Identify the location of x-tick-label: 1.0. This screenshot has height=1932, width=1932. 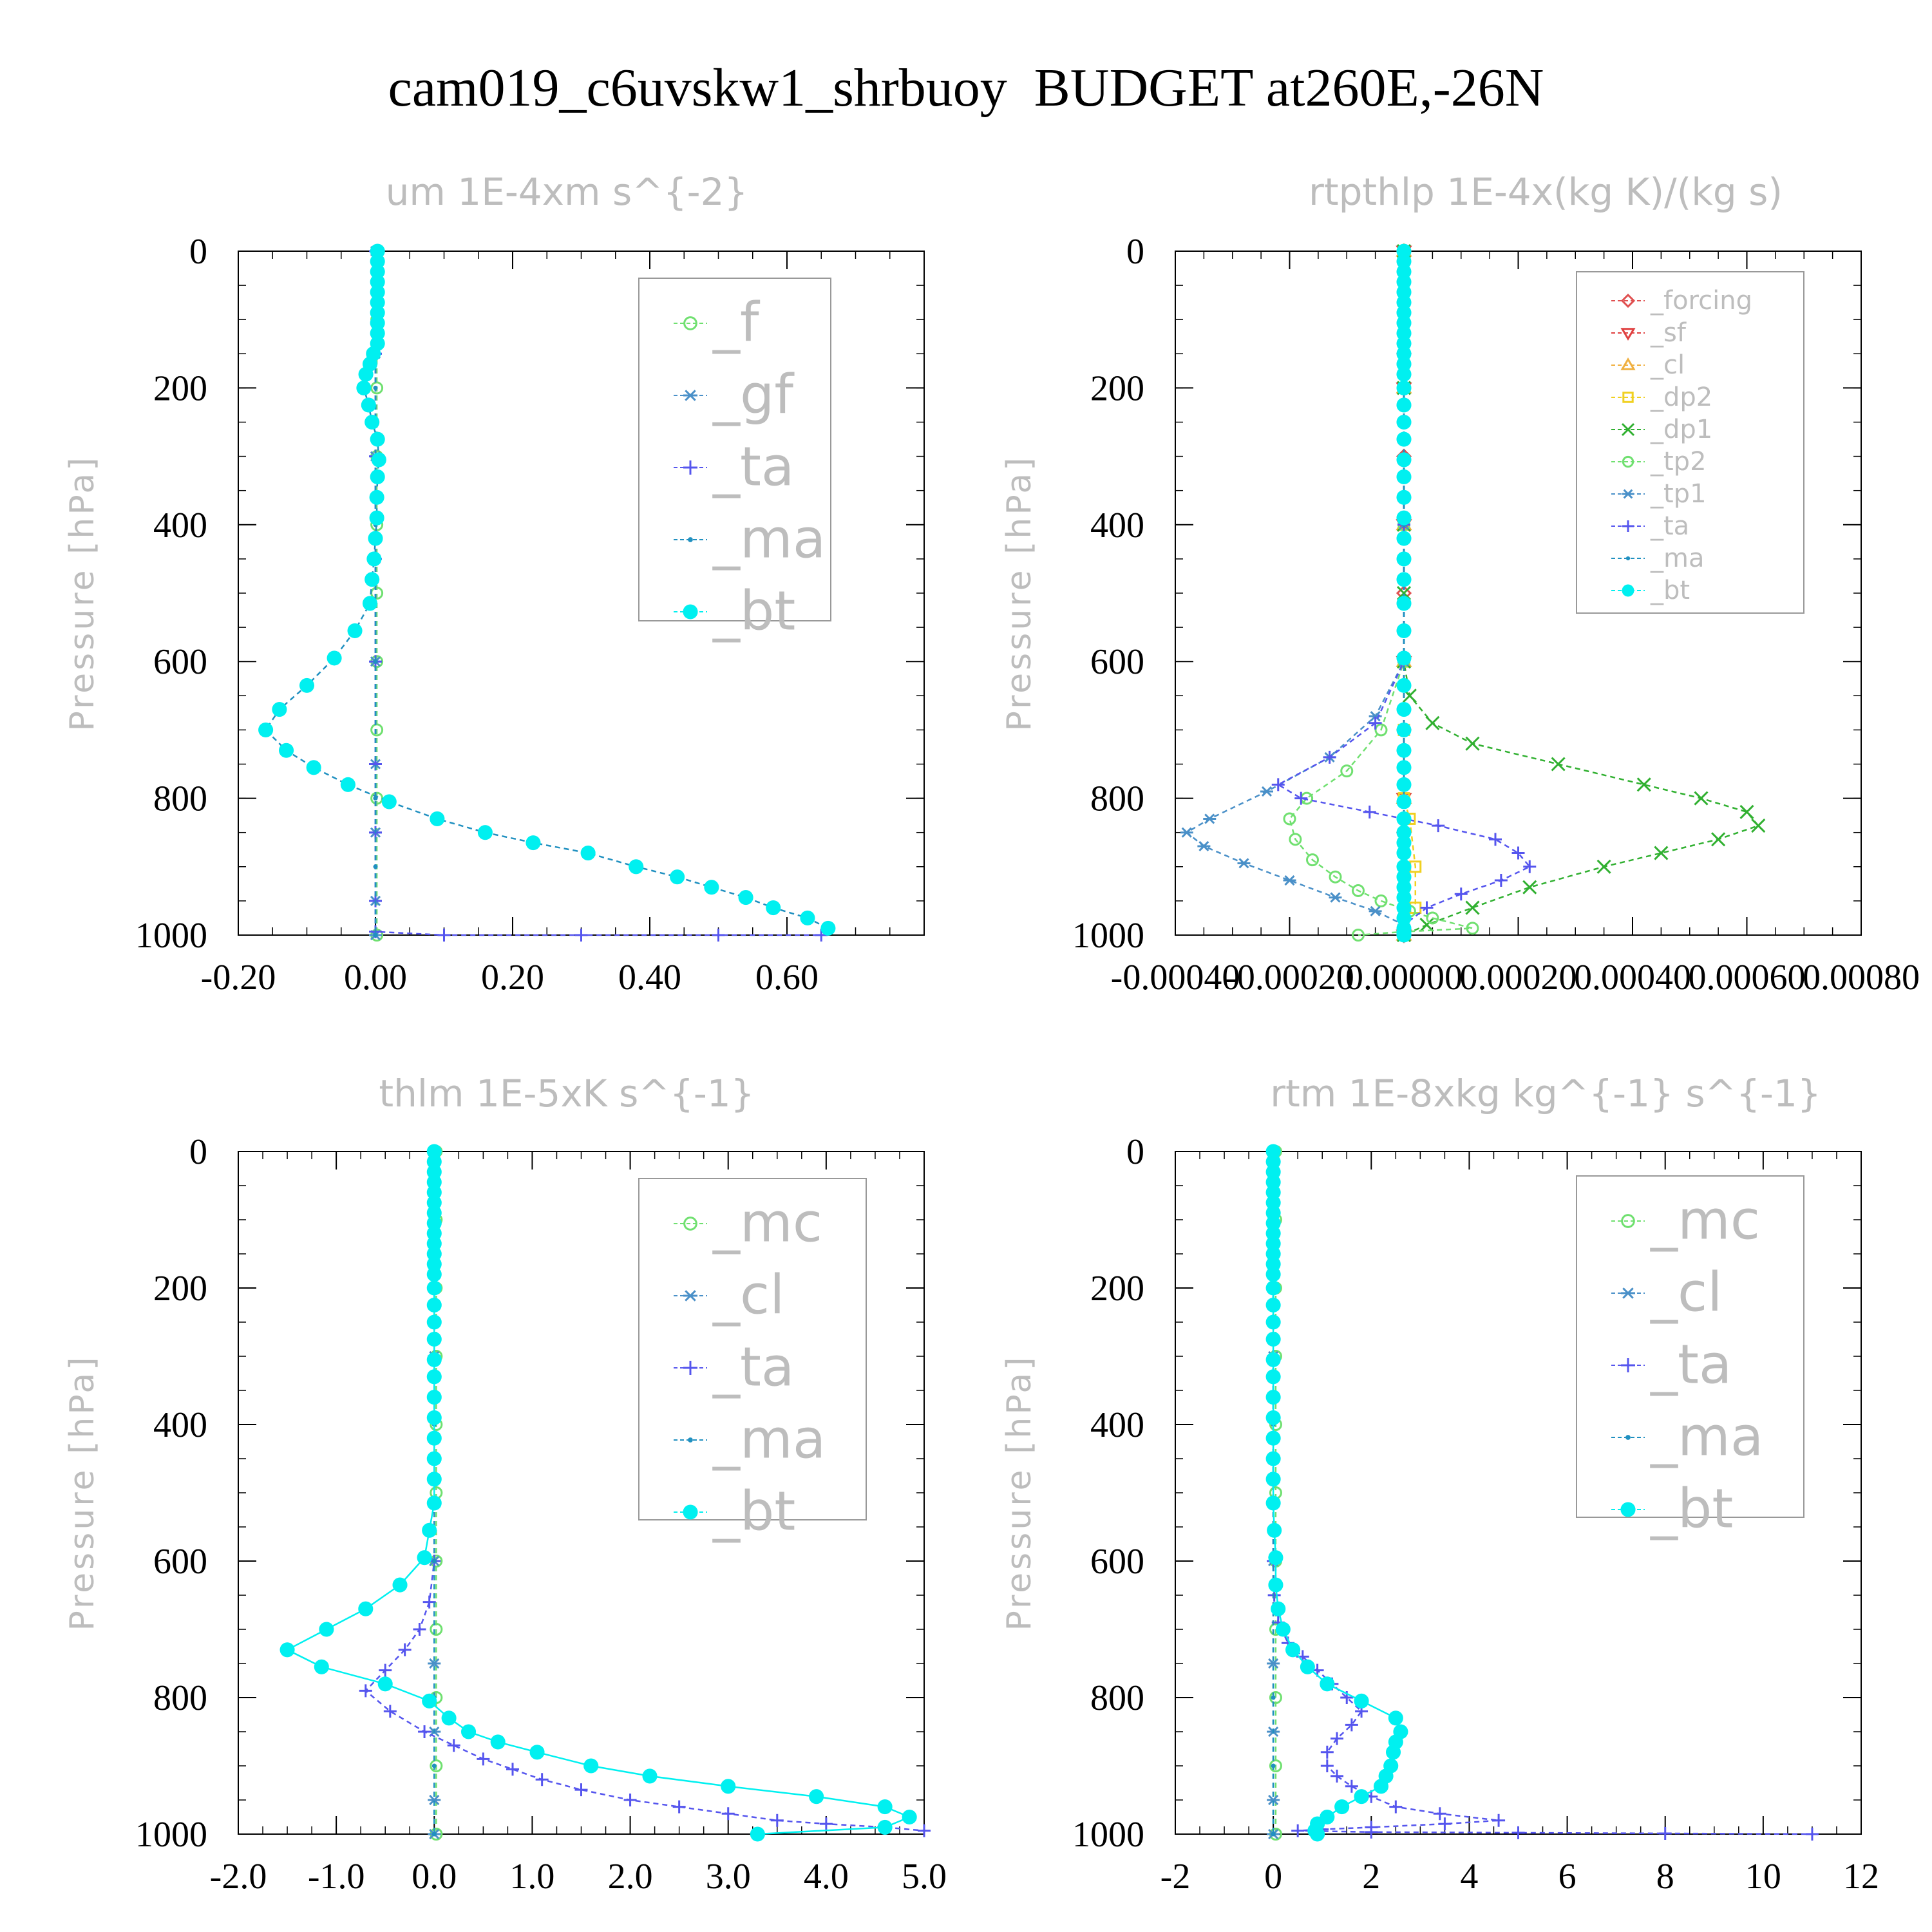
(531, 1877).